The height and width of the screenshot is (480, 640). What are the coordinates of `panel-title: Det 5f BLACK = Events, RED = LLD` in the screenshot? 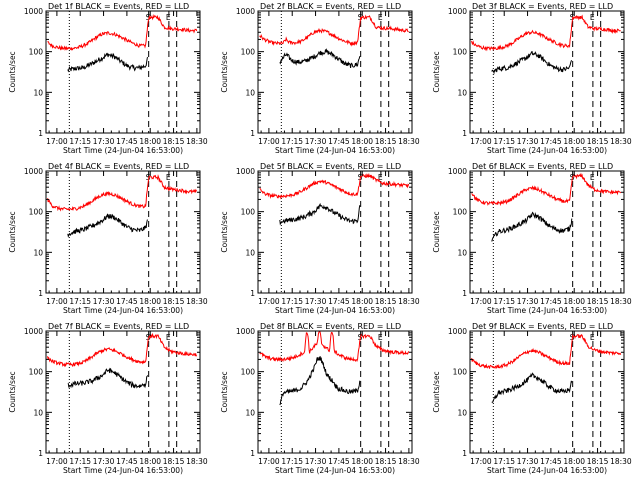 It's located at (330, 166).